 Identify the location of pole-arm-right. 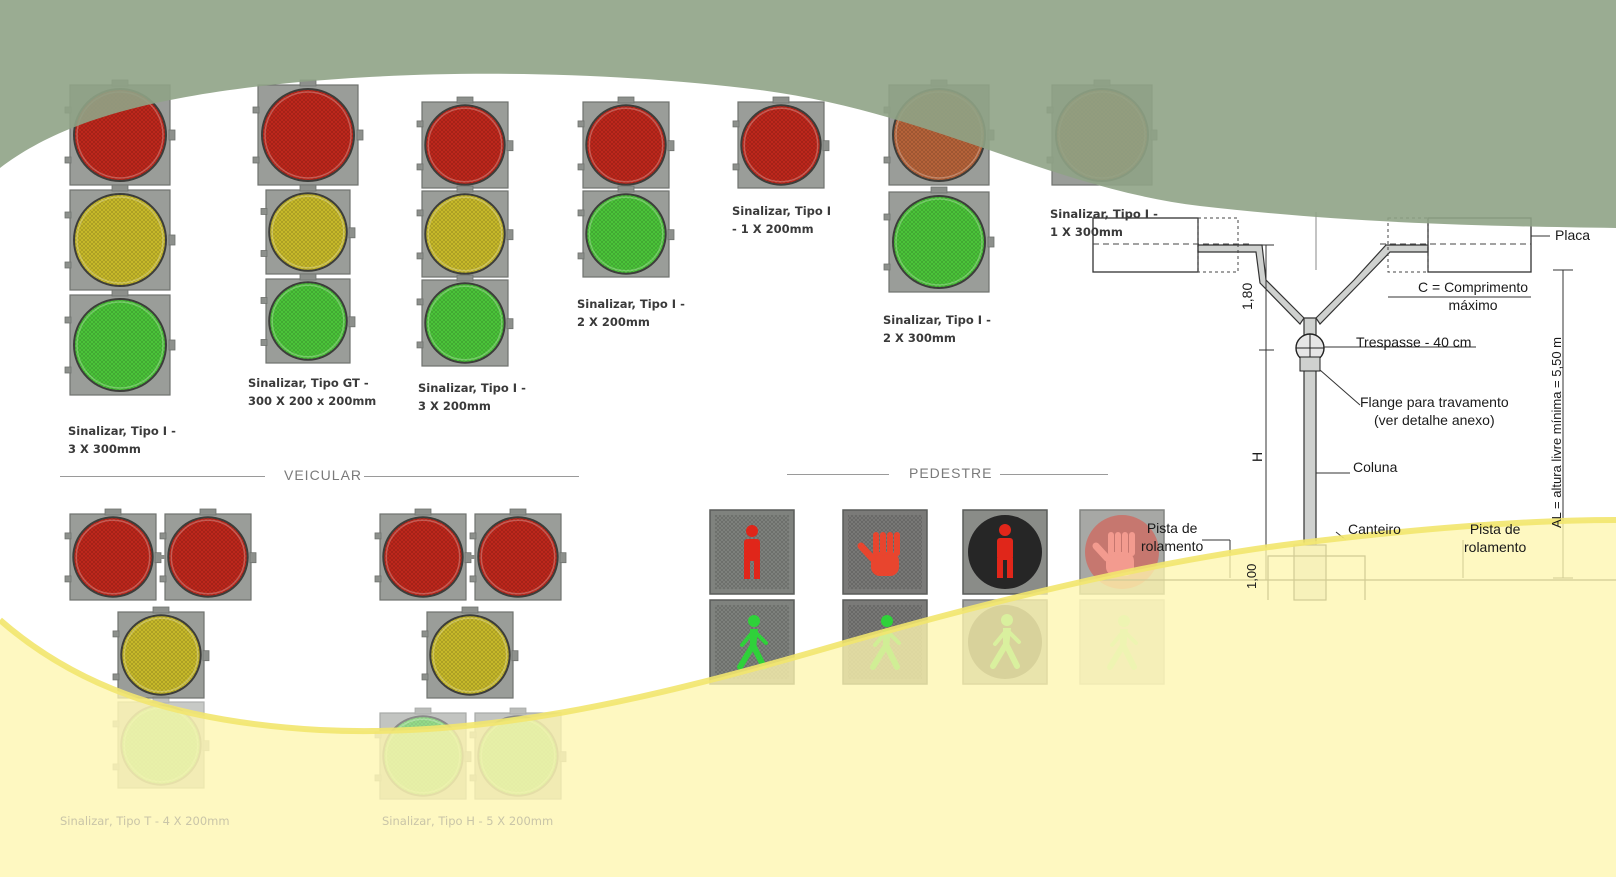
(1372, 284).